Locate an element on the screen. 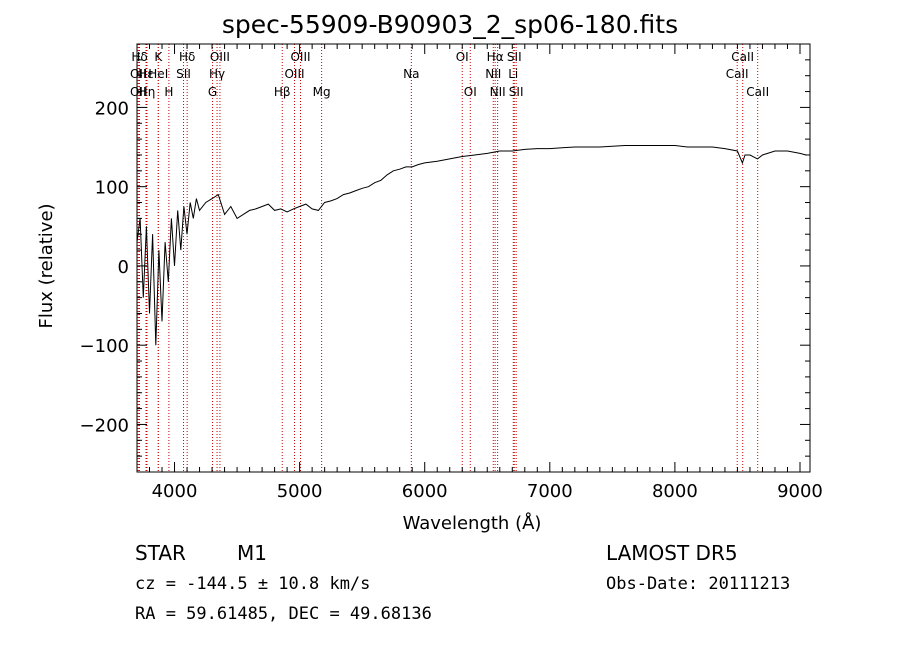  line-label-27: CaII is located at coordinates (737, 74).